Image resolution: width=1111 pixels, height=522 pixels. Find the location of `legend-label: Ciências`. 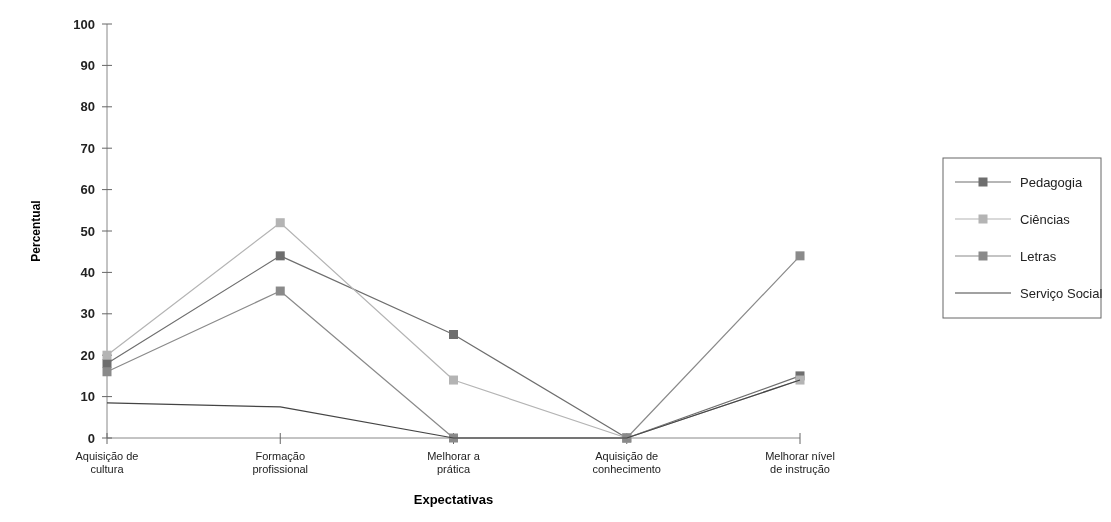

legend-label: Ciências is located at coordinates (1045, 219).